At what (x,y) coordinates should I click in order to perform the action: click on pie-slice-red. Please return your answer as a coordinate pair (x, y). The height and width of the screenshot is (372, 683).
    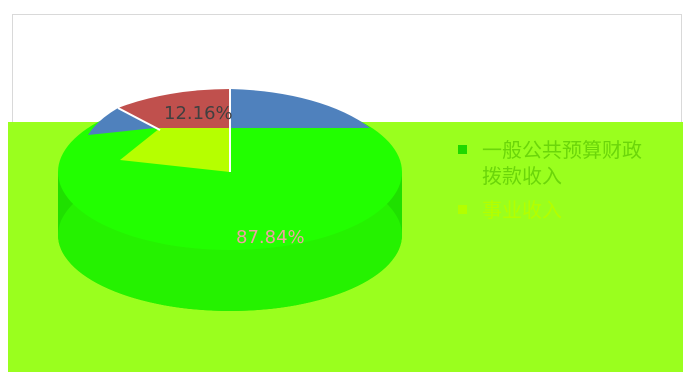
    Looking at the image, I should click on (174, 108).